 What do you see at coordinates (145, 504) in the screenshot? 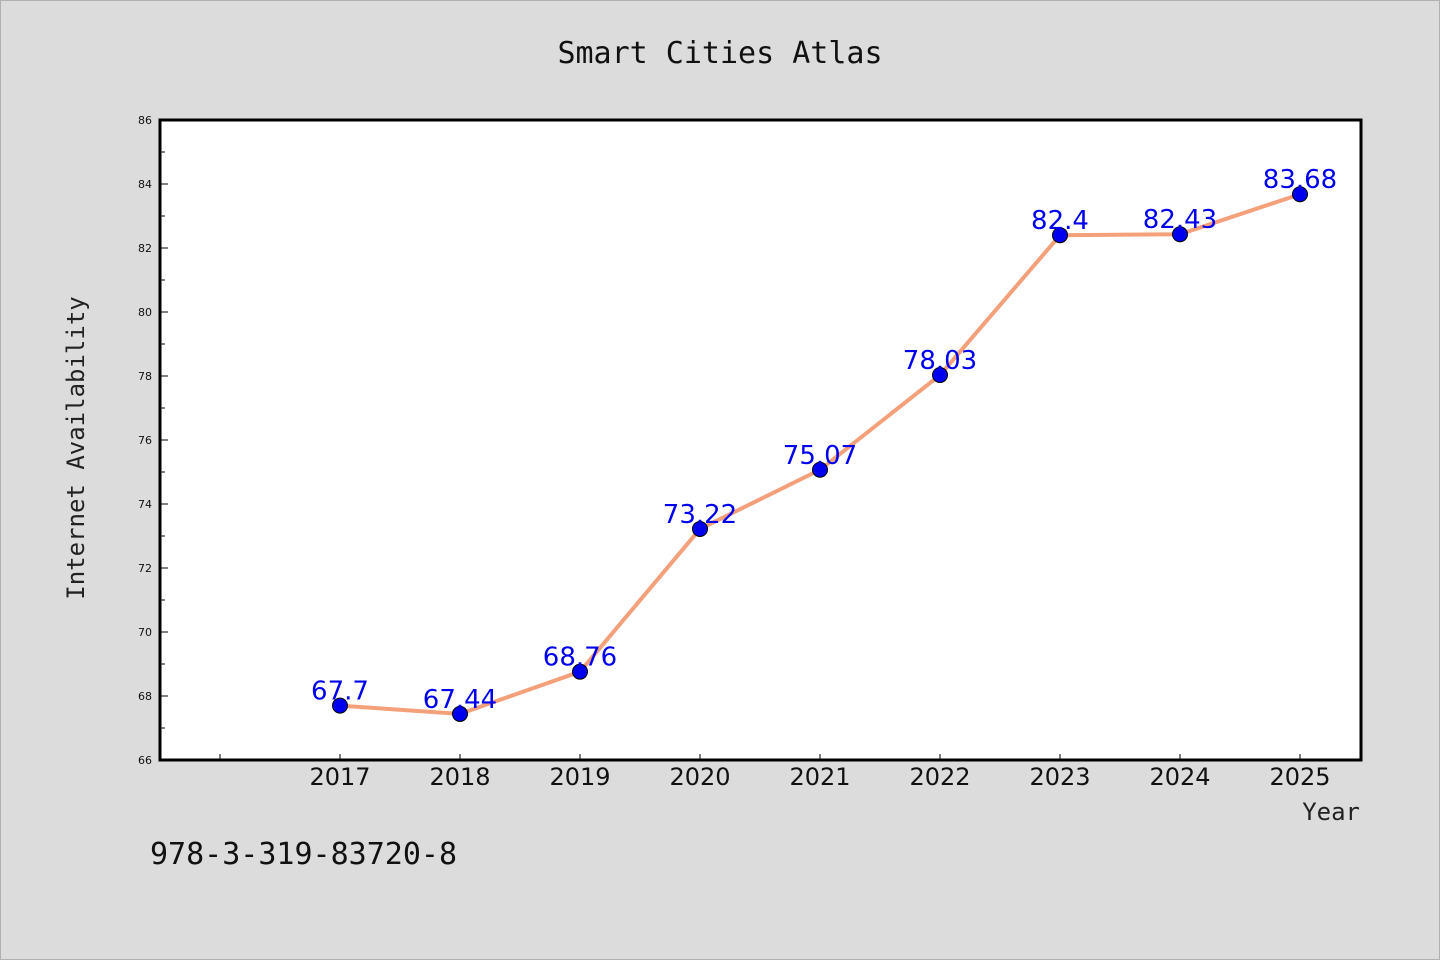
I see `y-tick-label: 74` at bounding box center [145, 504].